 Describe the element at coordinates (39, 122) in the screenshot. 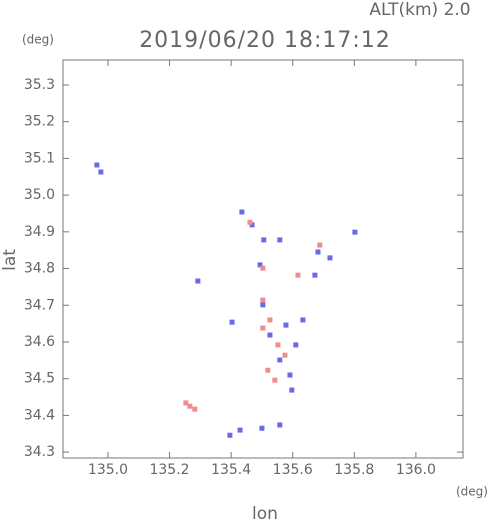

I see `y-tick-label: 35.2` at that location.